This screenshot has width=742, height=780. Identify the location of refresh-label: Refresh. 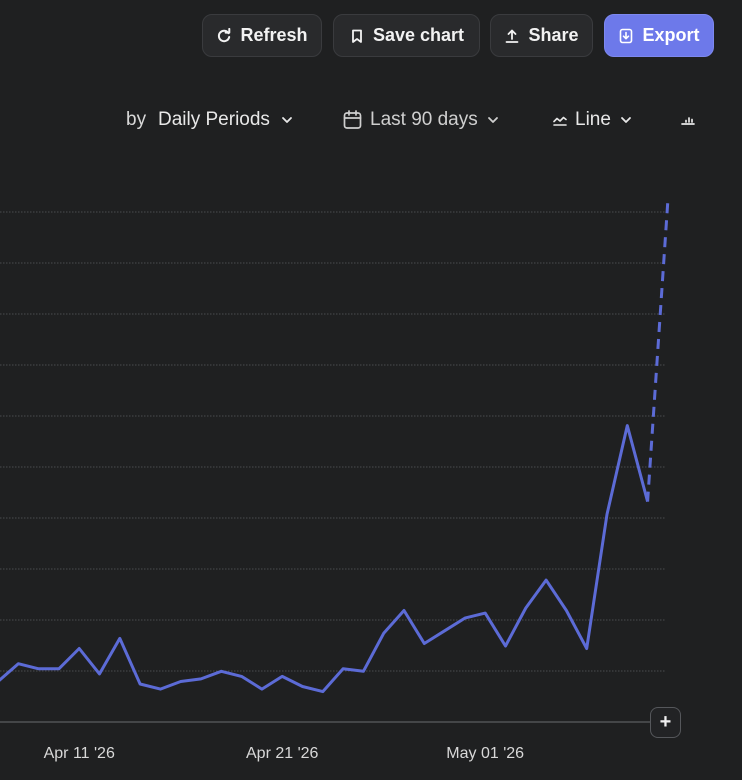
(274, 35).